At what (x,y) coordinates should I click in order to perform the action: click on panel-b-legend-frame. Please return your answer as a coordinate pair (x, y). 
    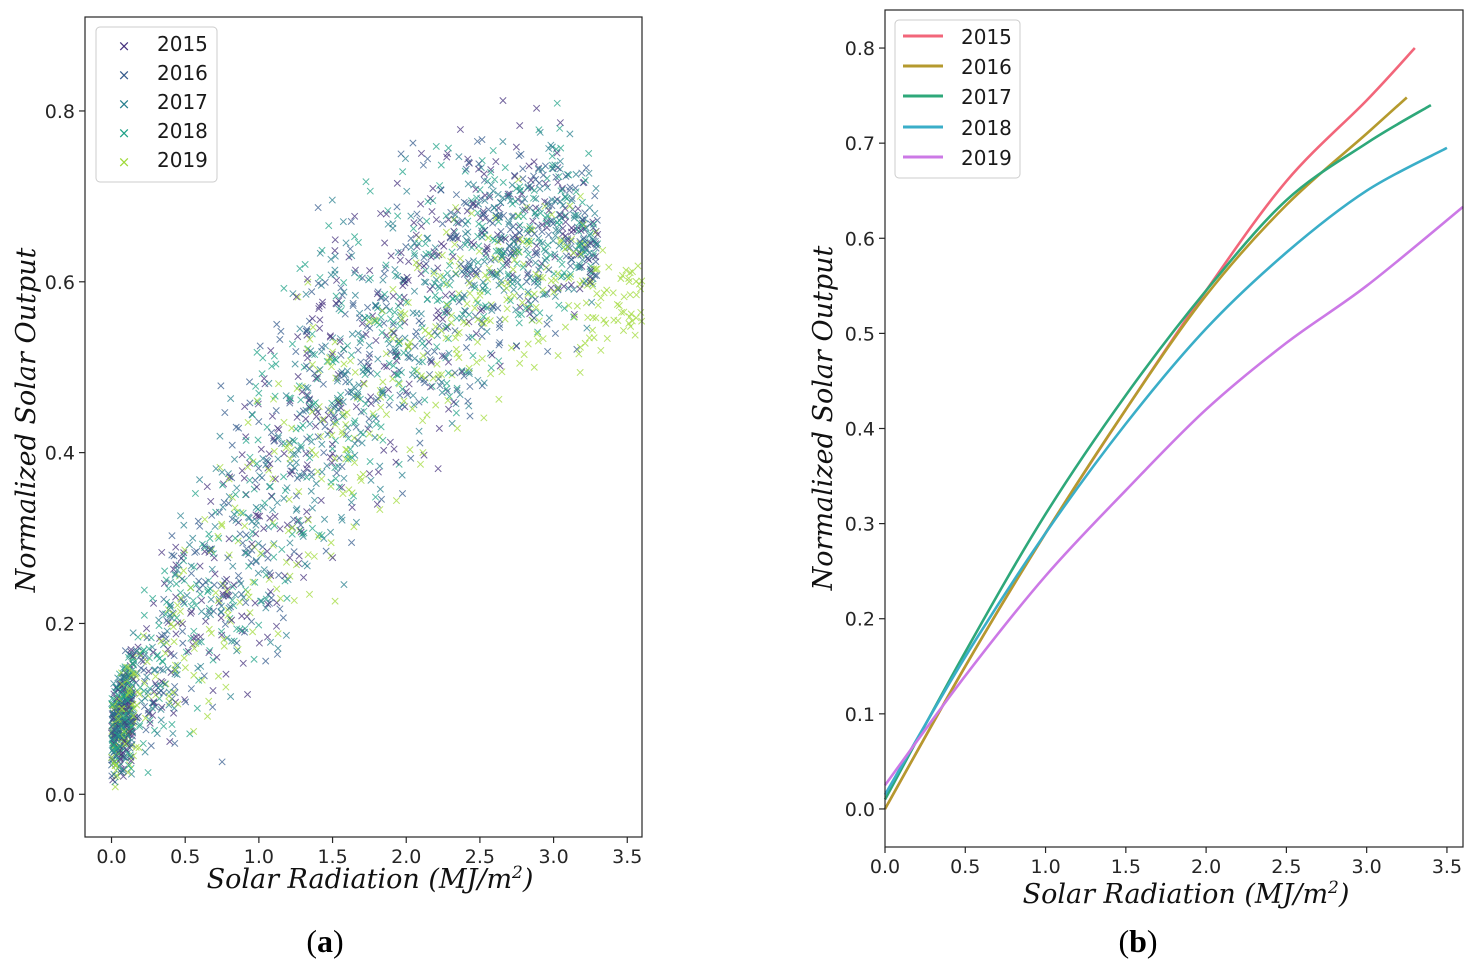
    Looking at the image, I should click on (957, 99).